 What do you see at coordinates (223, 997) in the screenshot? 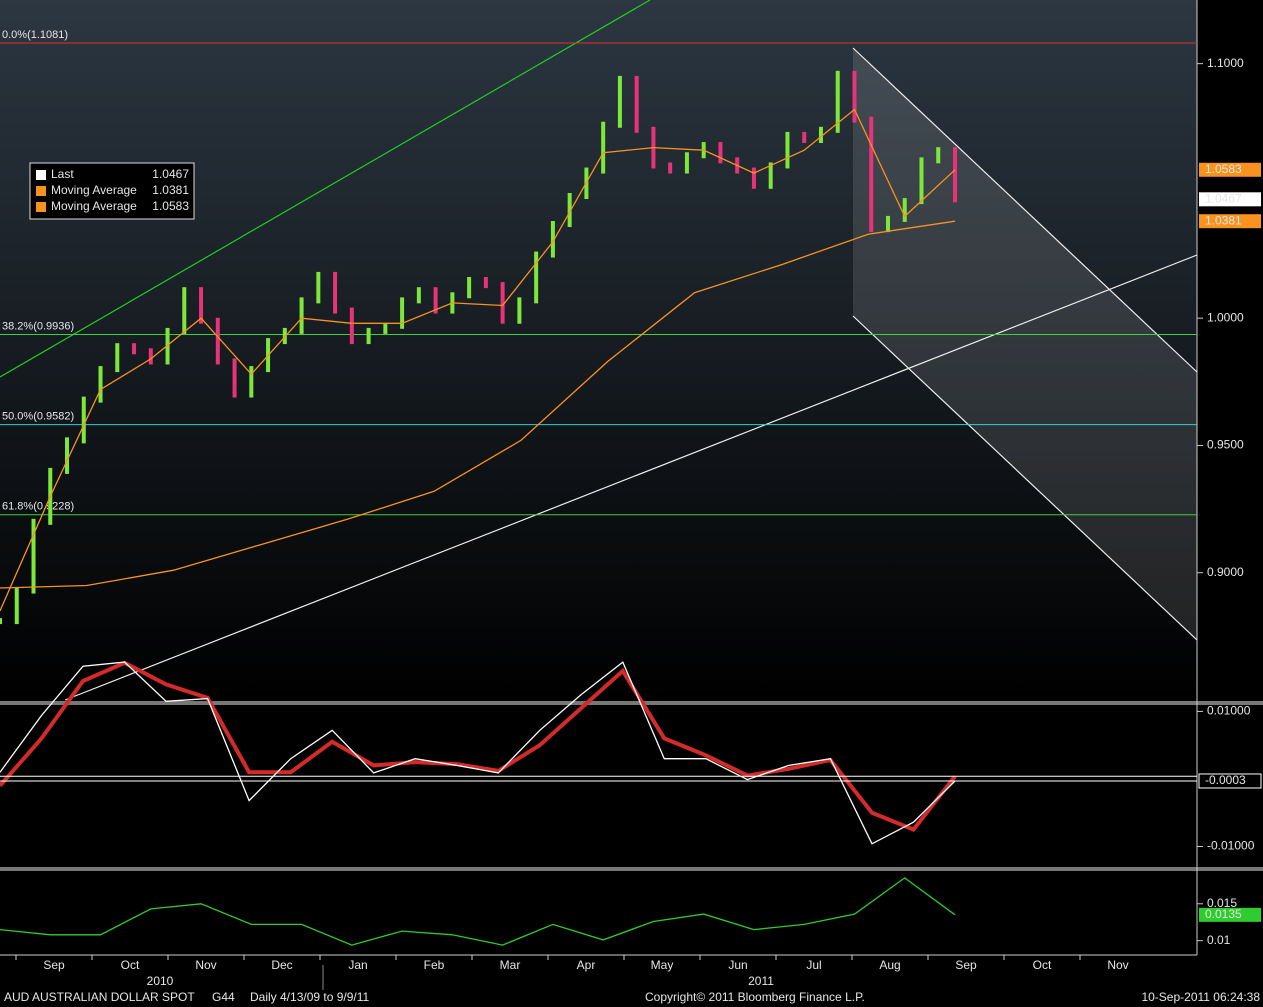
I see `footer-text: G44` at bounding box center [223, 997].